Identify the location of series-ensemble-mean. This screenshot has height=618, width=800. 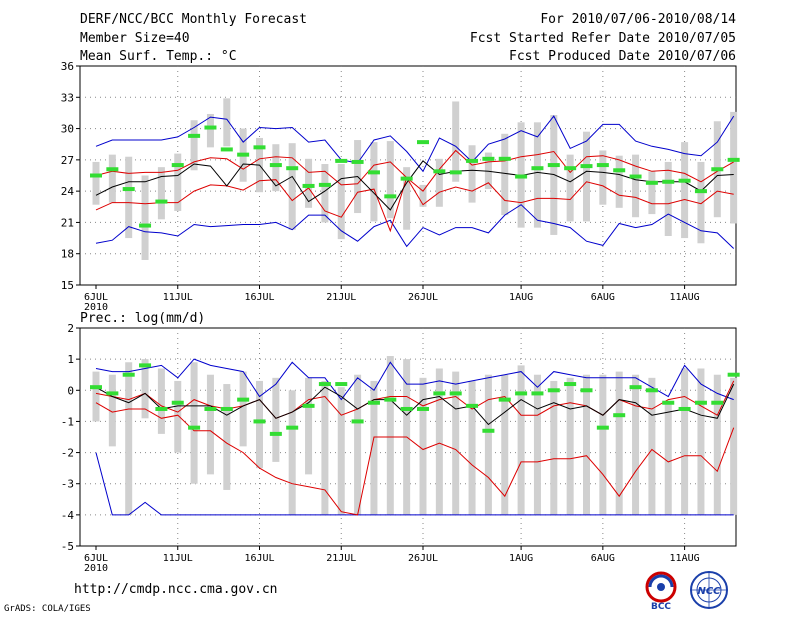
(415, 404).